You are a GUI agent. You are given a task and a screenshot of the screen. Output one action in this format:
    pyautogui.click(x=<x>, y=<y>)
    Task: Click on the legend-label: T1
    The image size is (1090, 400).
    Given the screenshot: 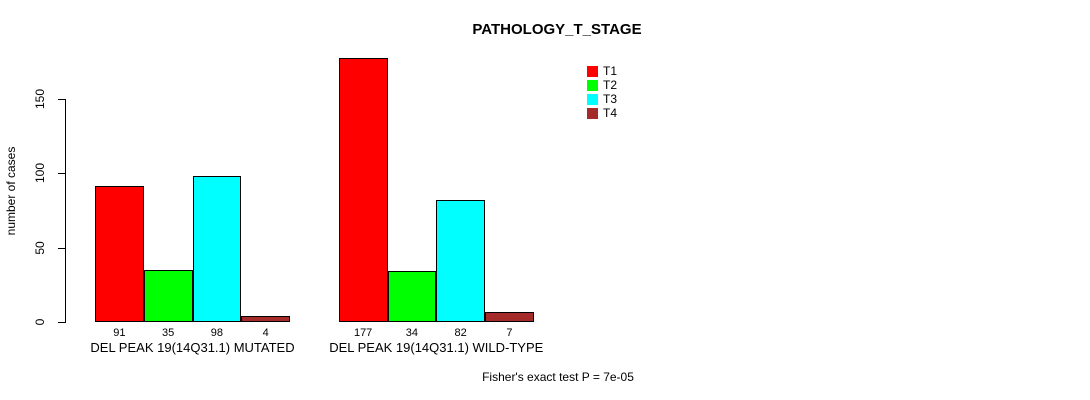 What is the action you would take?
    pyautogui.click(x=610, y=71)
    